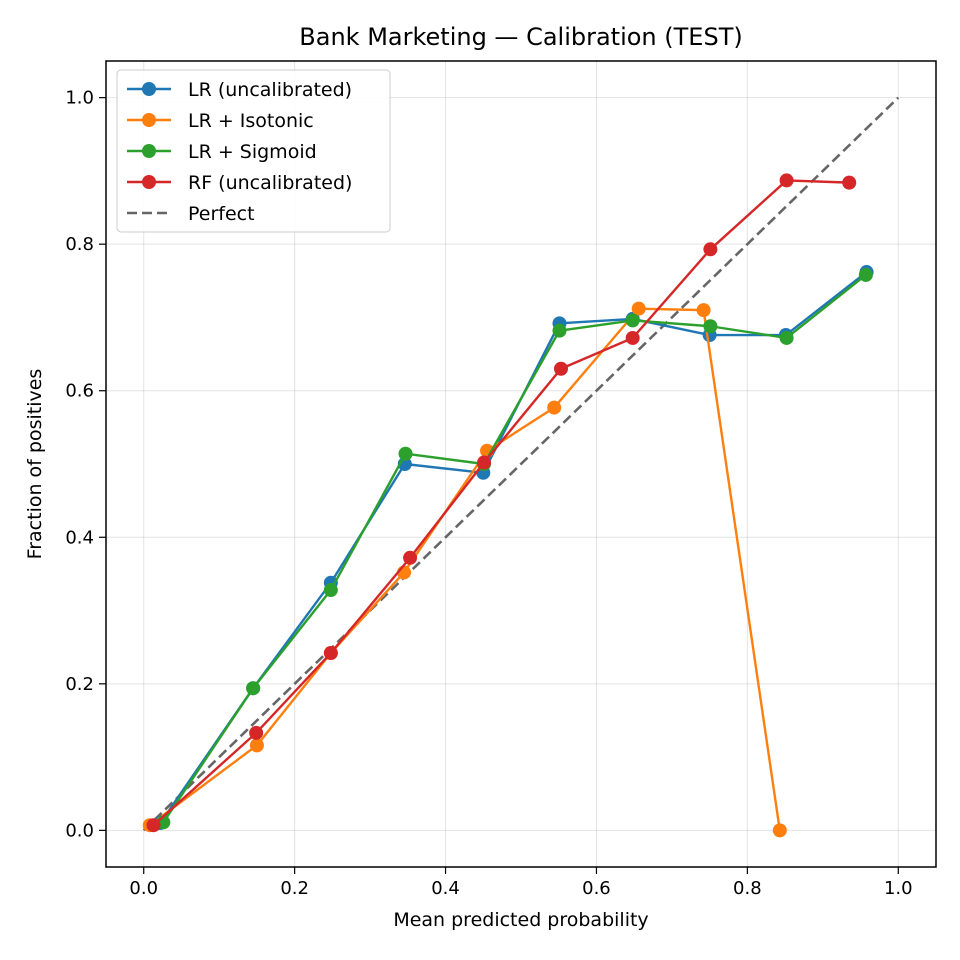 The width and height of the screenshot is (960, 960). Describe the element at coordinates (747, 888) in the screenshot. I see `x-tick-label: 0.8` at that location.